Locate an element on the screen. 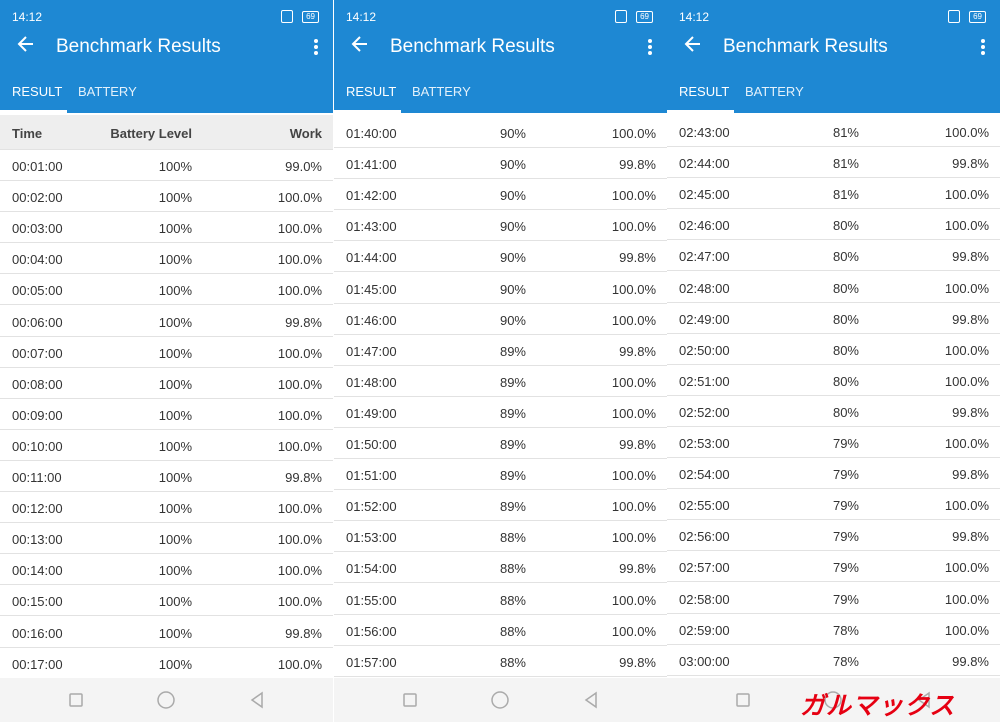  cell: 00:15:00 is located at coordinates (37, 602).